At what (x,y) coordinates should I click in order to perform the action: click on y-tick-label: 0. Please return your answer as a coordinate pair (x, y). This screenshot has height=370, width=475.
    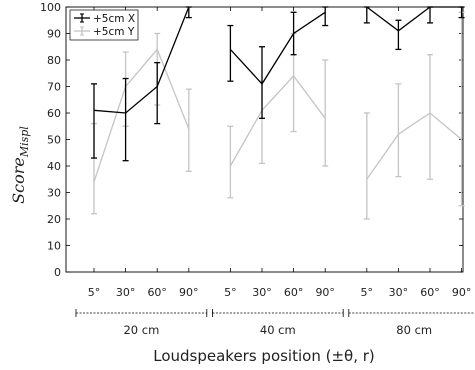
    Looking at the image, I should click on (57, 272).